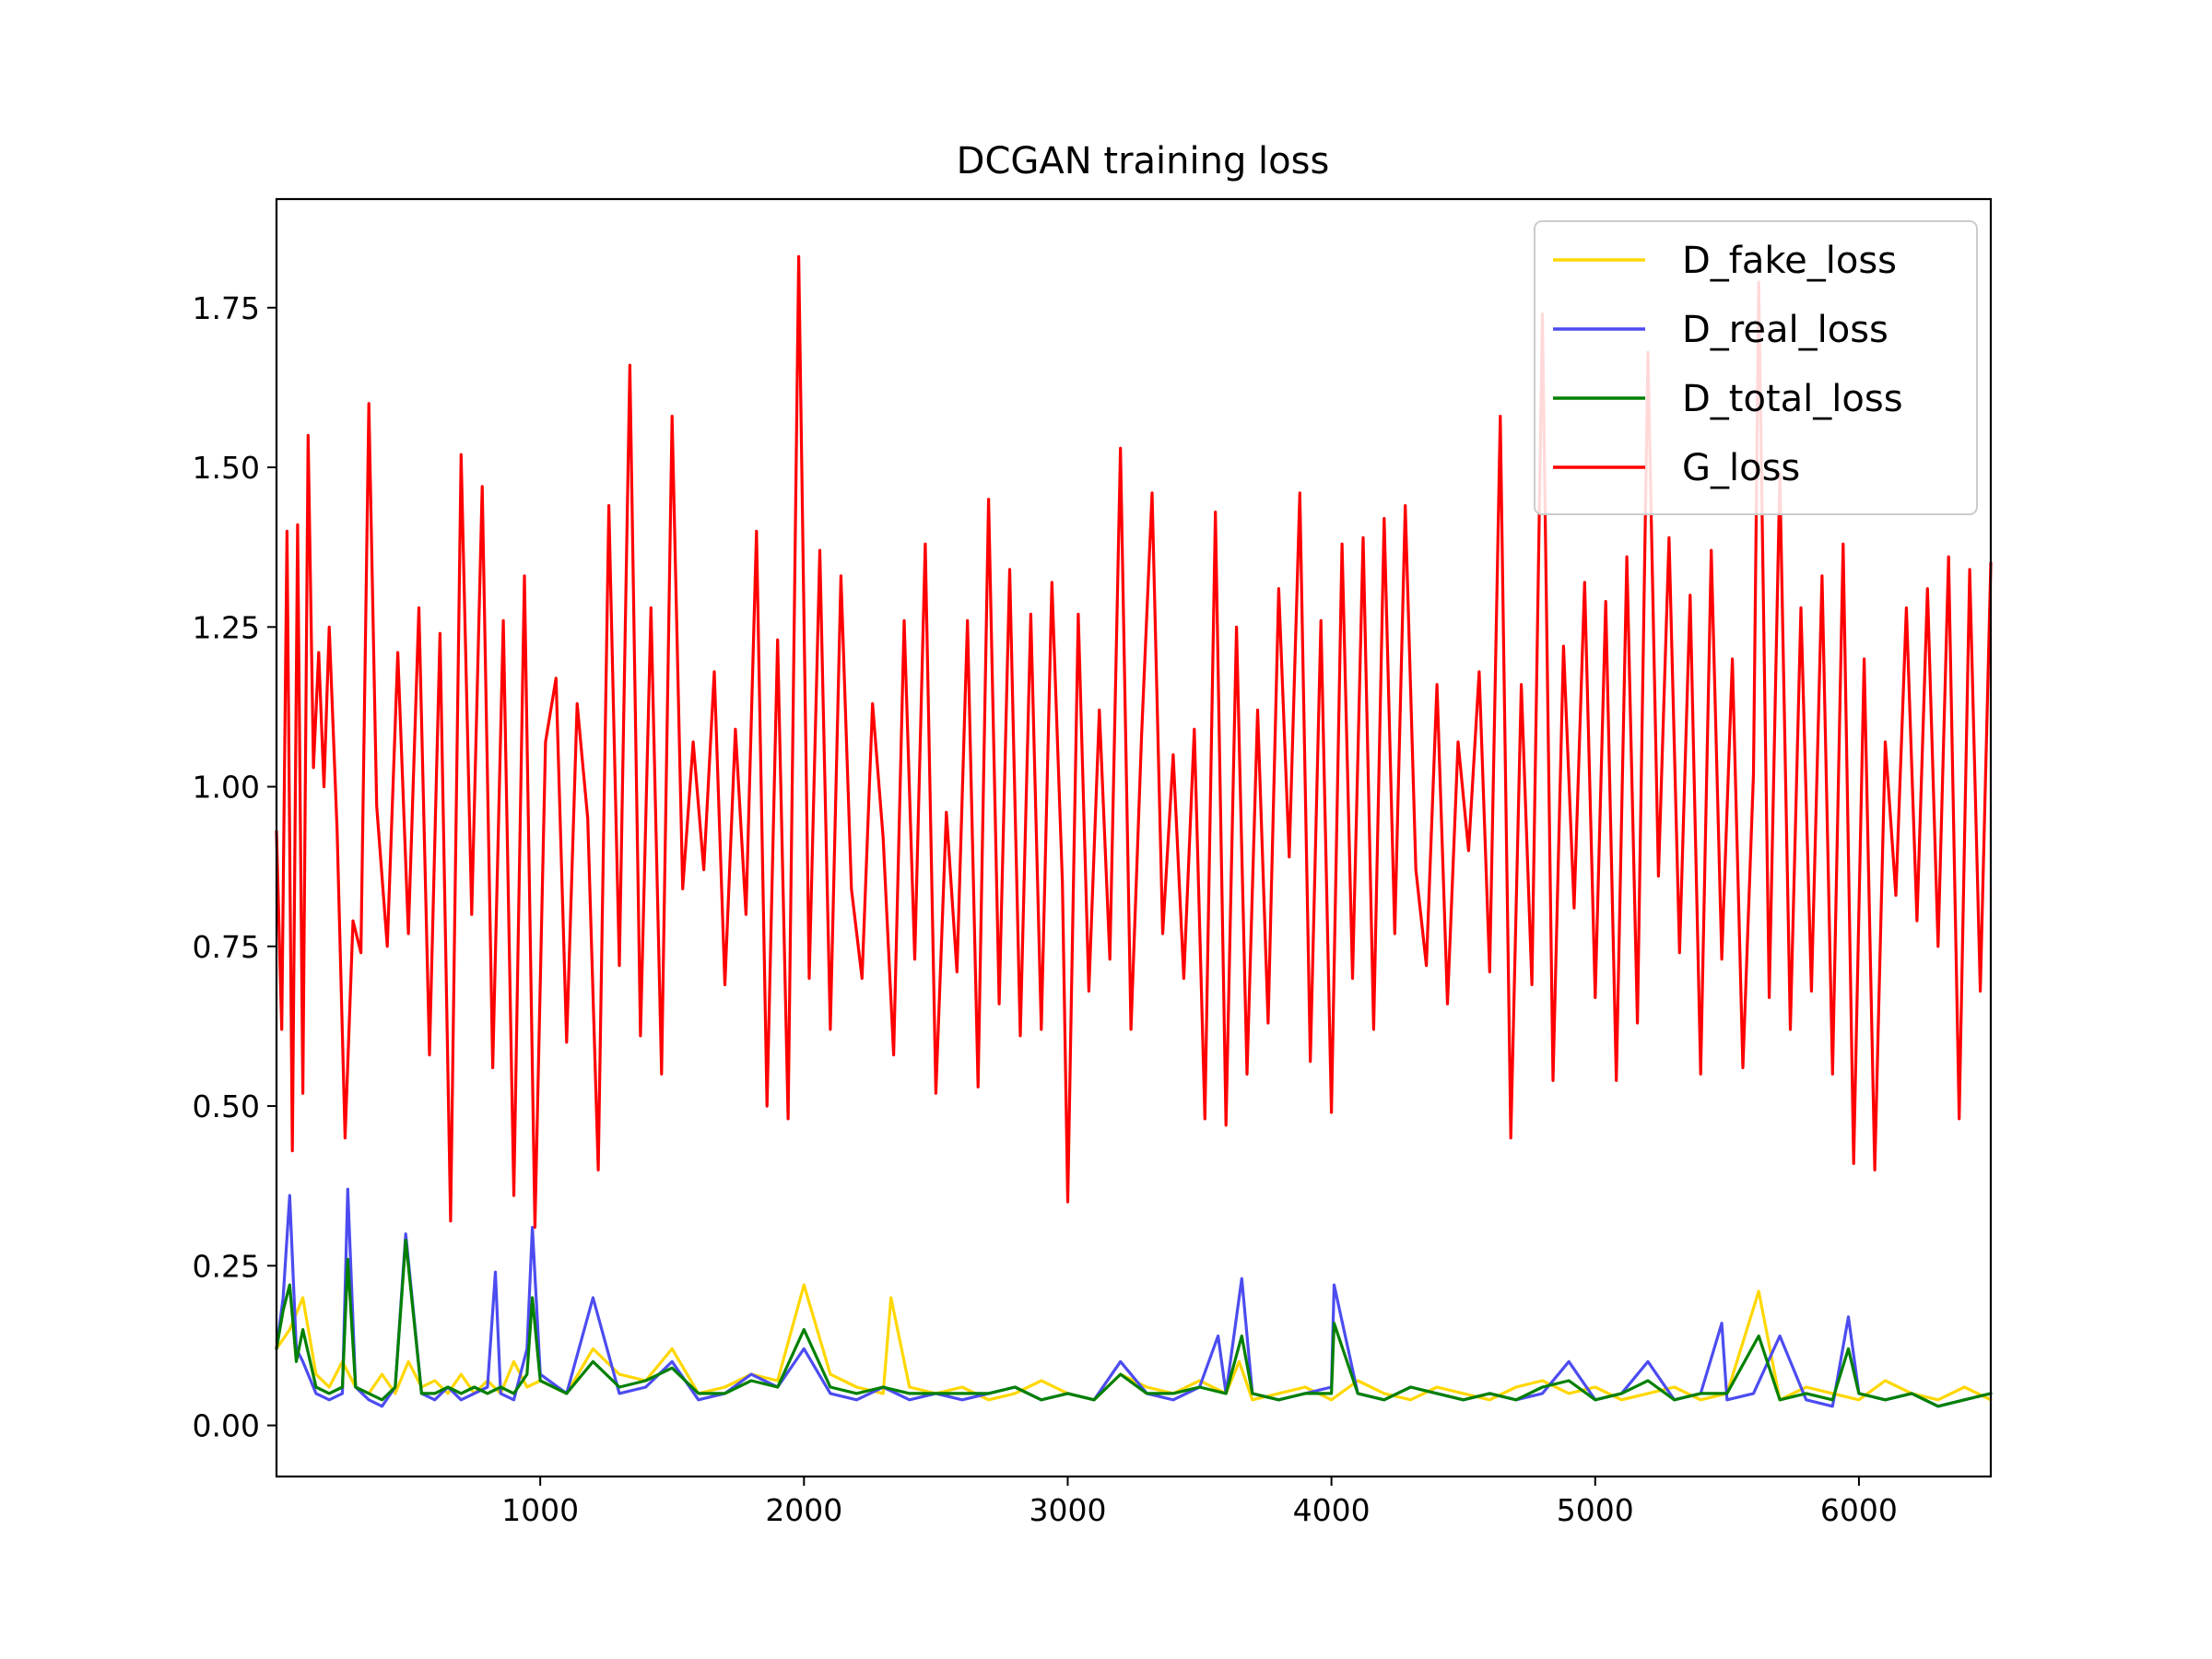 Image resolution: width=2212 pixels, height=1659 pixels. Describe the element at coordinates (1143, 161) in the screenshot. I see `chart-title: DCGAN training loss` at that location.